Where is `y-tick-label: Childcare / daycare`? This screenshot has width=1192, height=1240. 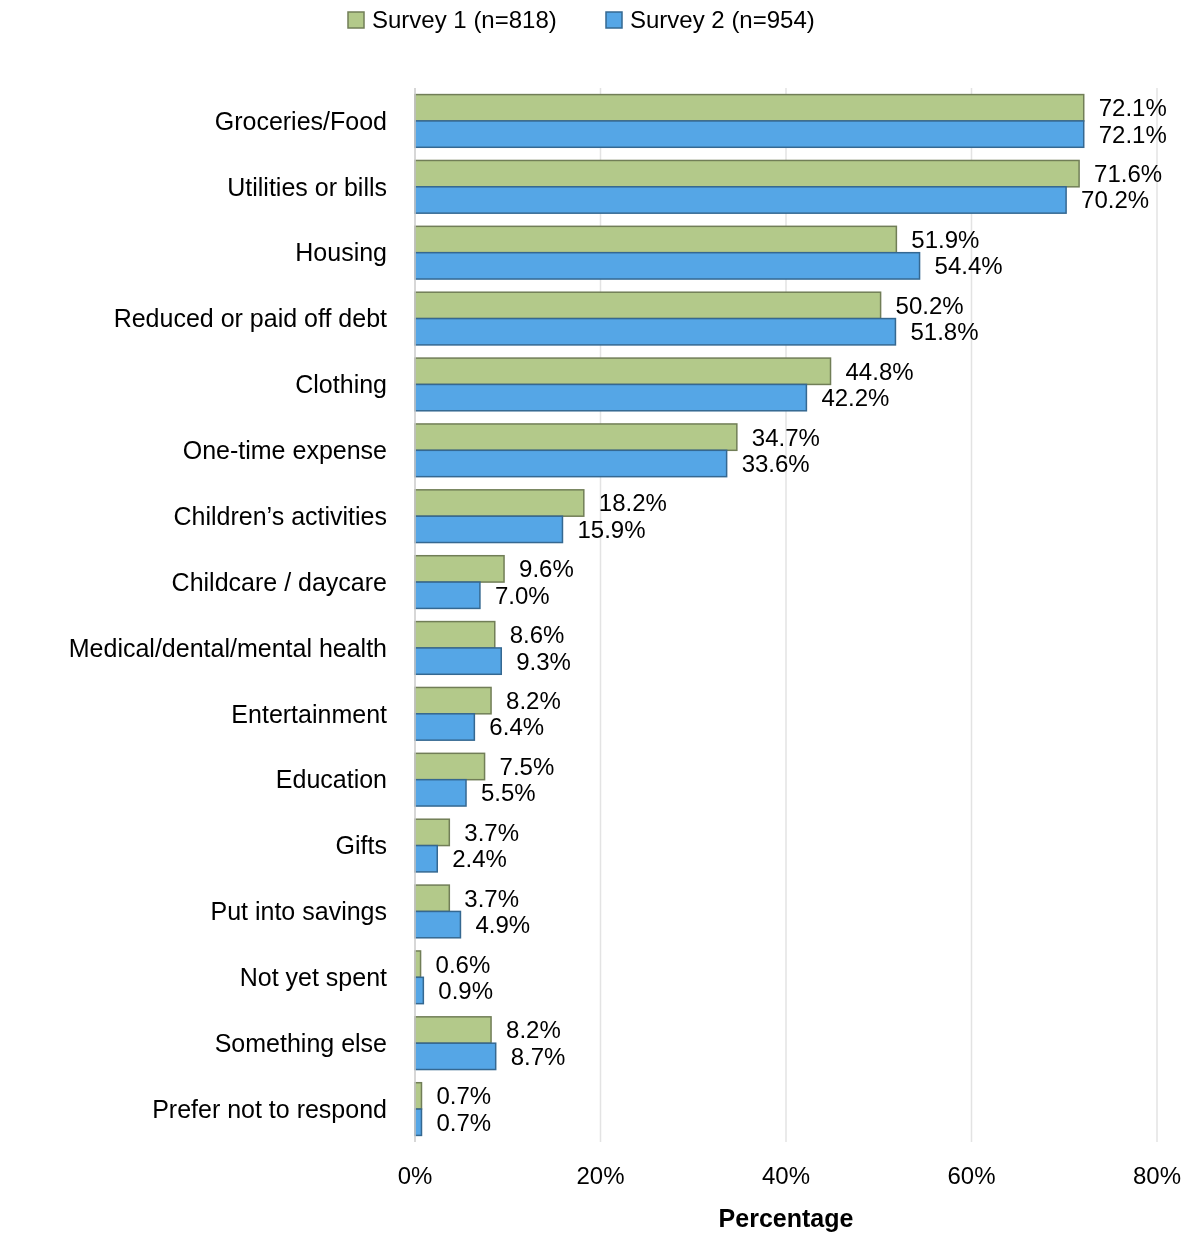 y-tick-label: Childcare / daycare is located at coordinates (279, 581).